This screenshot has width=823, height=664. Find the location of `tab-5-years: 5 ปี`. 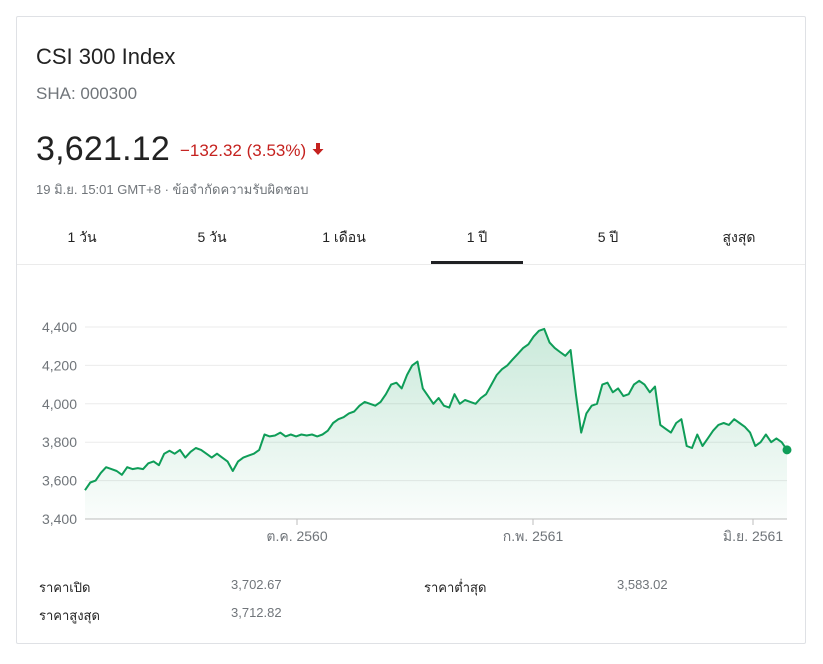

tab-5-years: 5 ปี is located at coordinates (608, 237).